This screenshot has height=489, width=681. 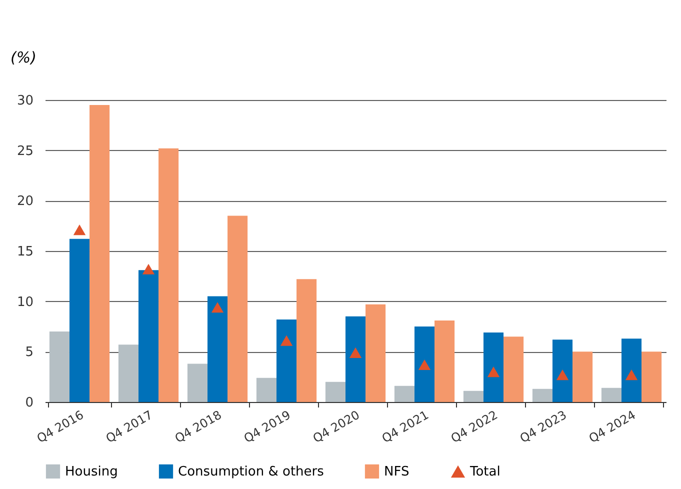 I want to click on y-tick-label: 5, so click(x=29, y=352).